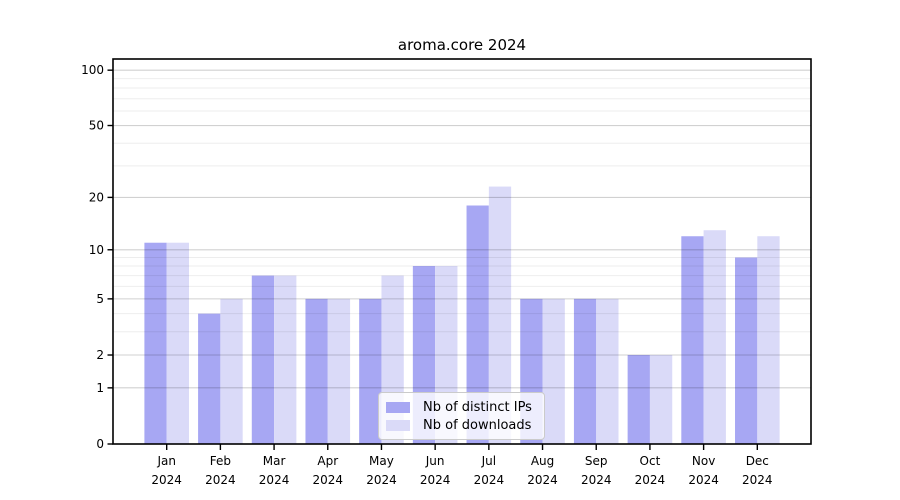 This screenshot has width=900, height=500. I want to click on xtick-label-month-jun: Jun, so click(435, 461).